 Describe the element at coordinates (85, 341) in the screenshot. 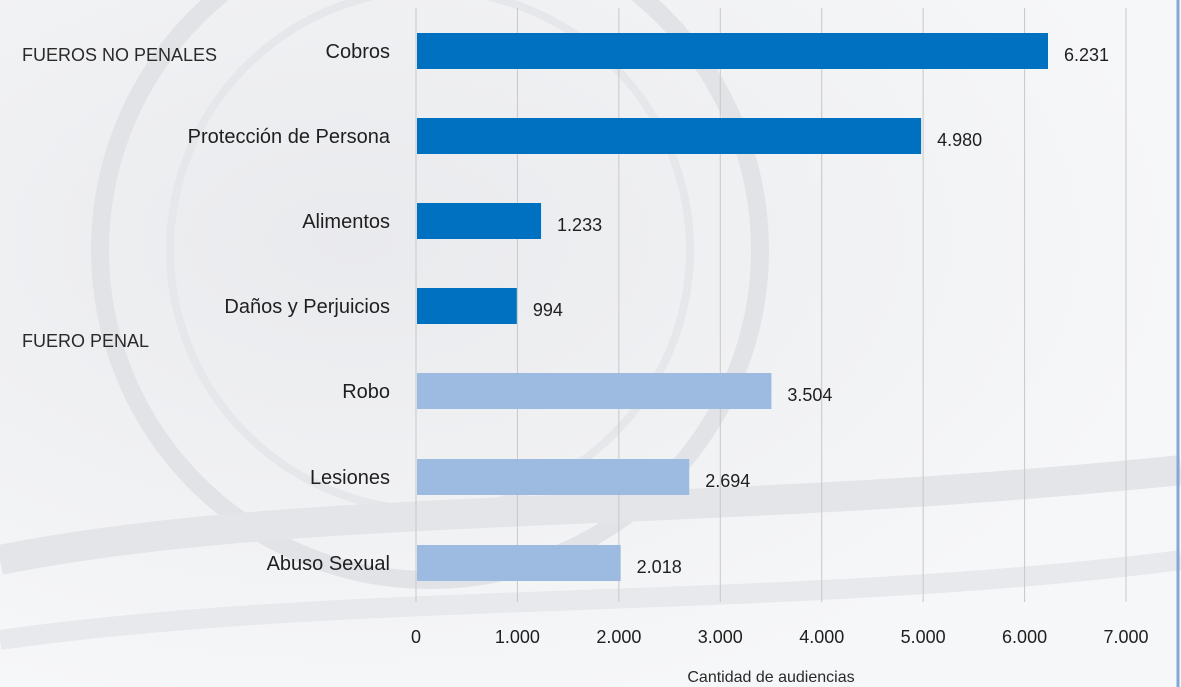

I see `group-label-penal: FUERO PENAL` at that location.